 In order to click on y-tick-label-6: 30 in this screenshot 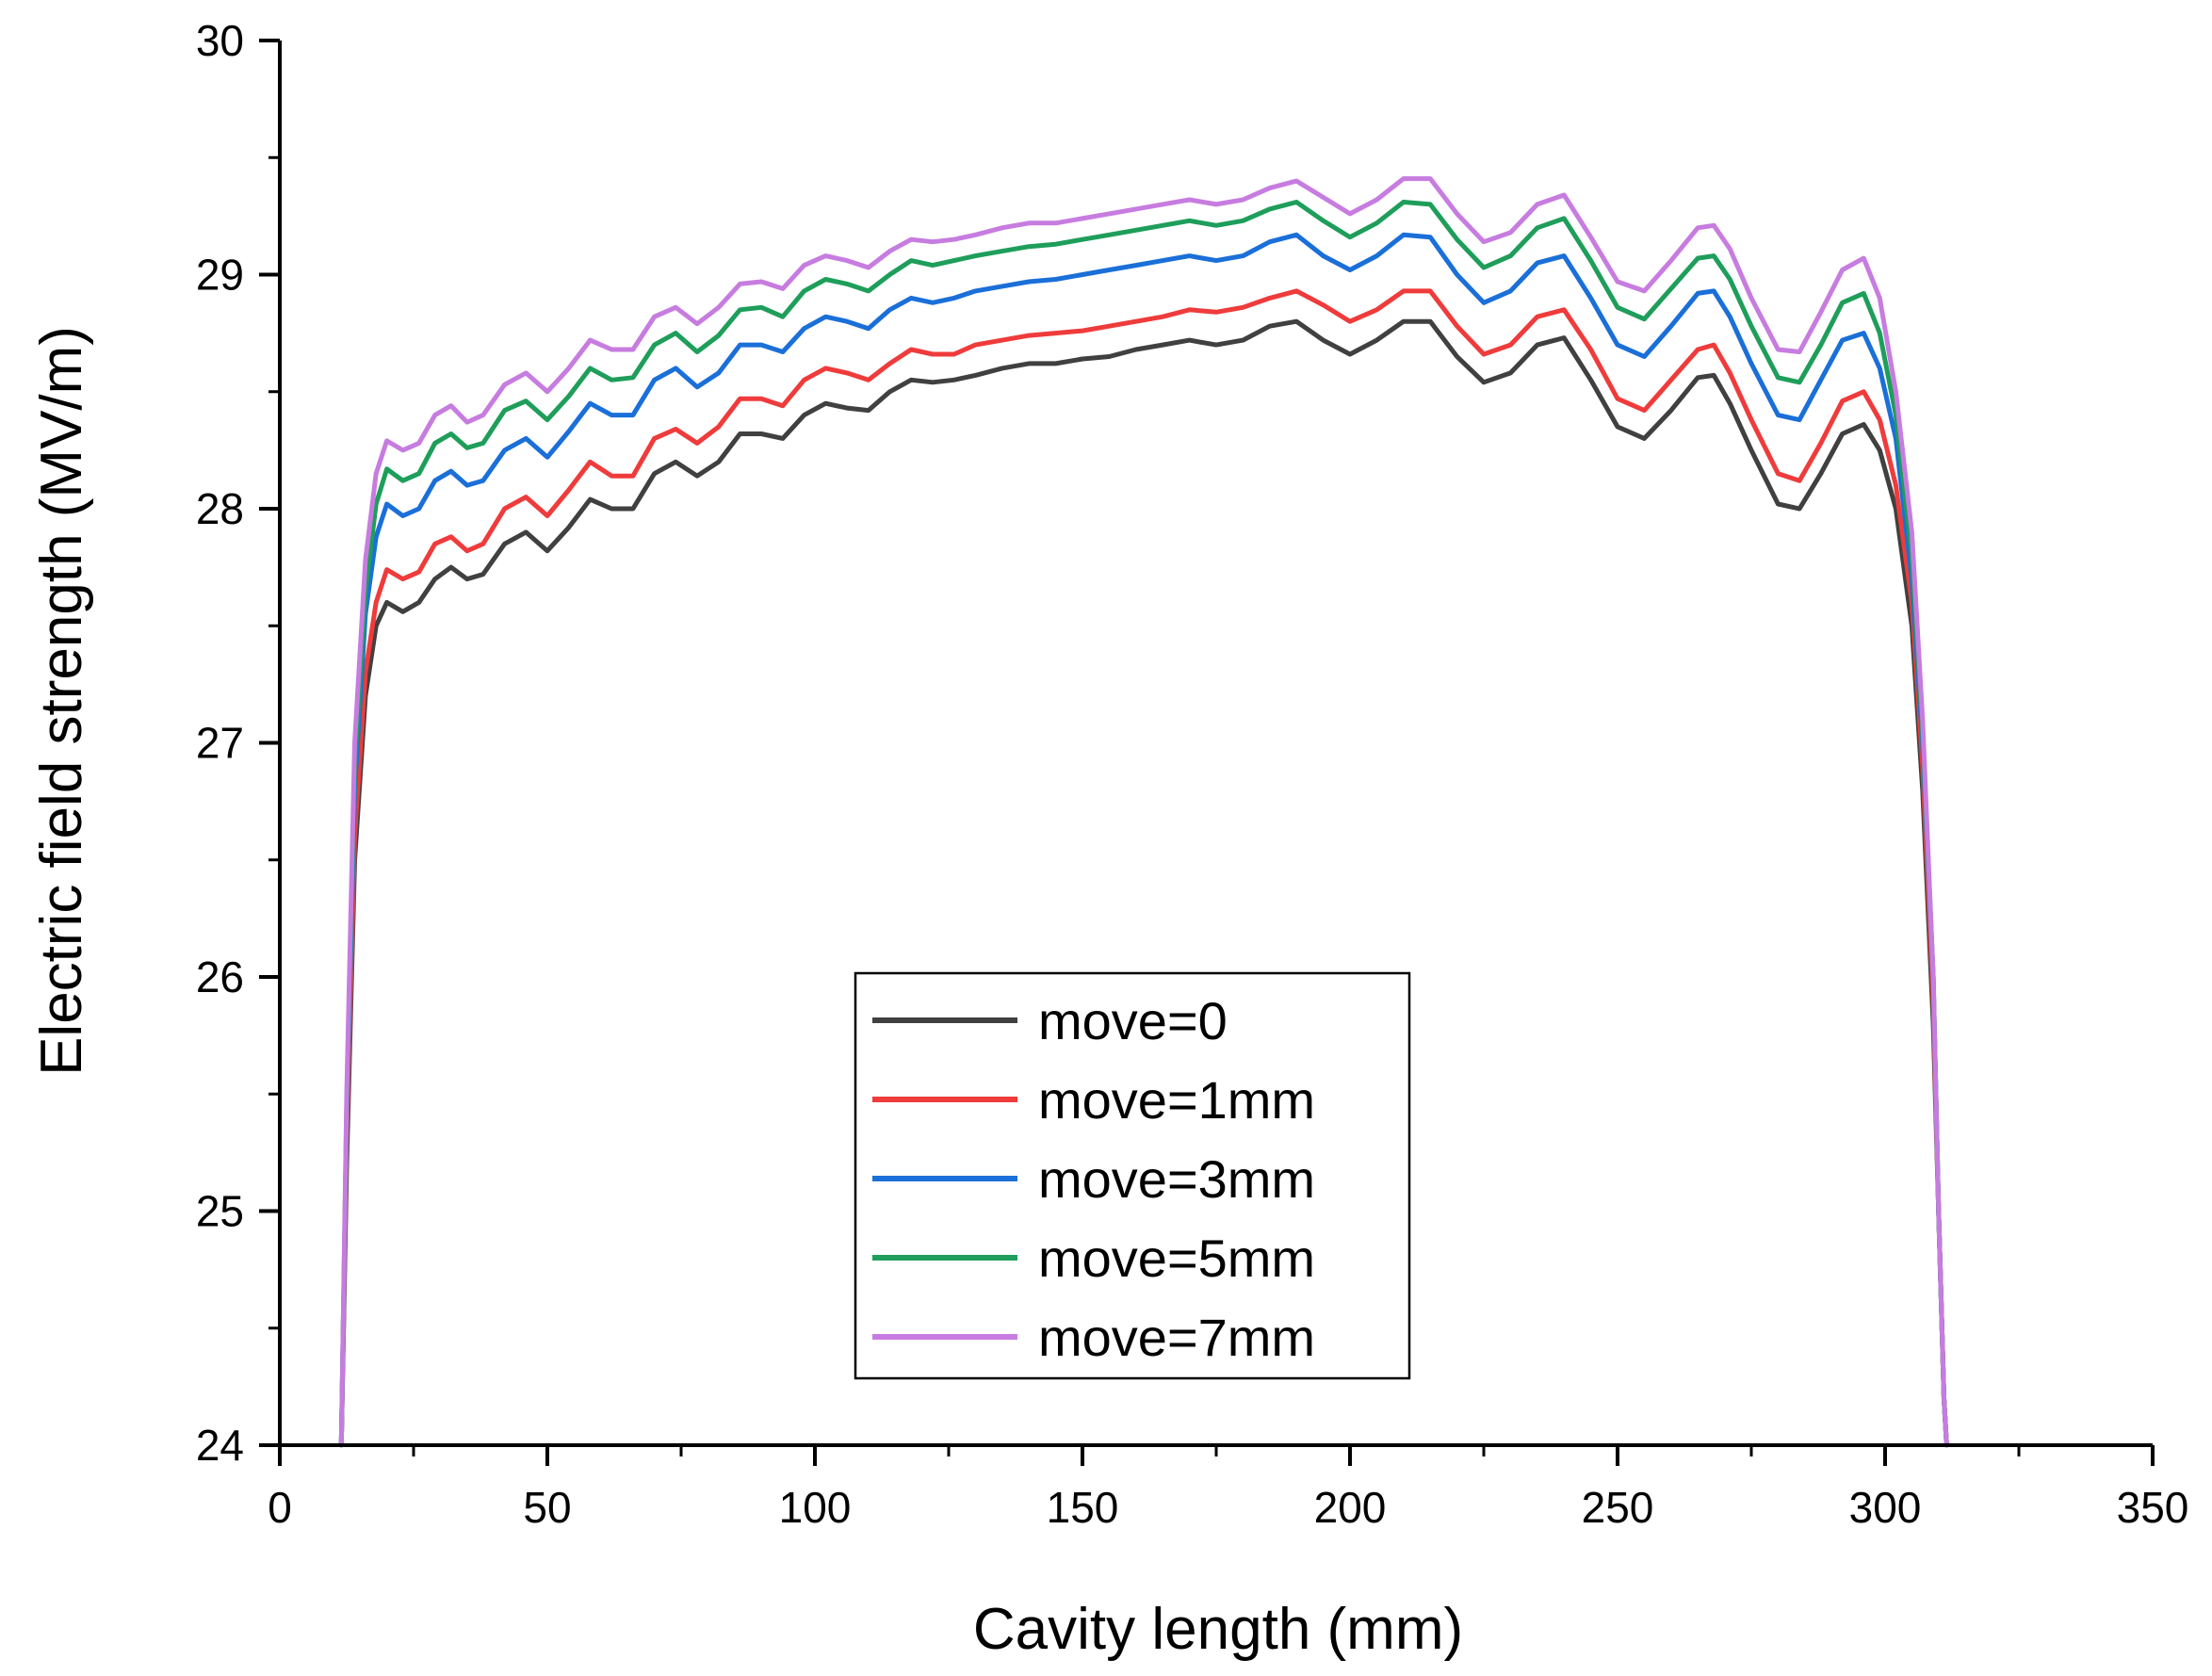, I will do `click(220, 40)`.